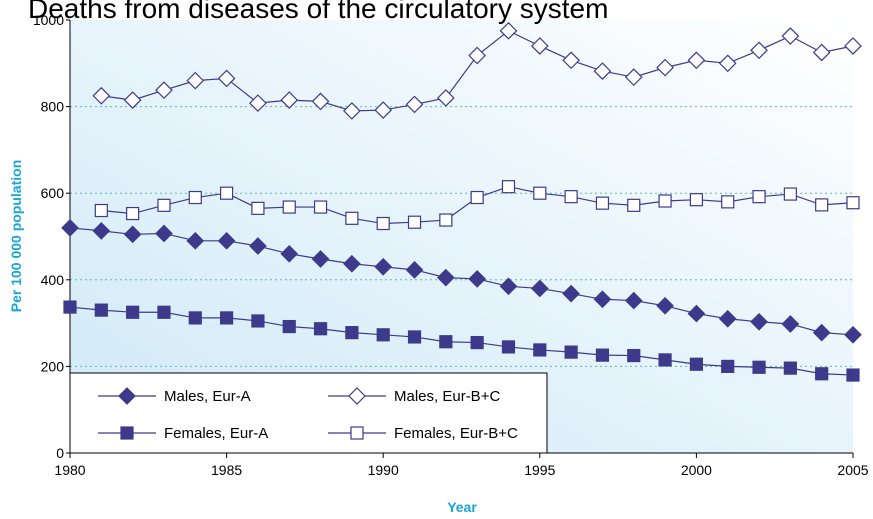 The width and height of the screenshot is (873, 519). I want to click on legend-label: Females, Eur-B+C, so click(456, 433).